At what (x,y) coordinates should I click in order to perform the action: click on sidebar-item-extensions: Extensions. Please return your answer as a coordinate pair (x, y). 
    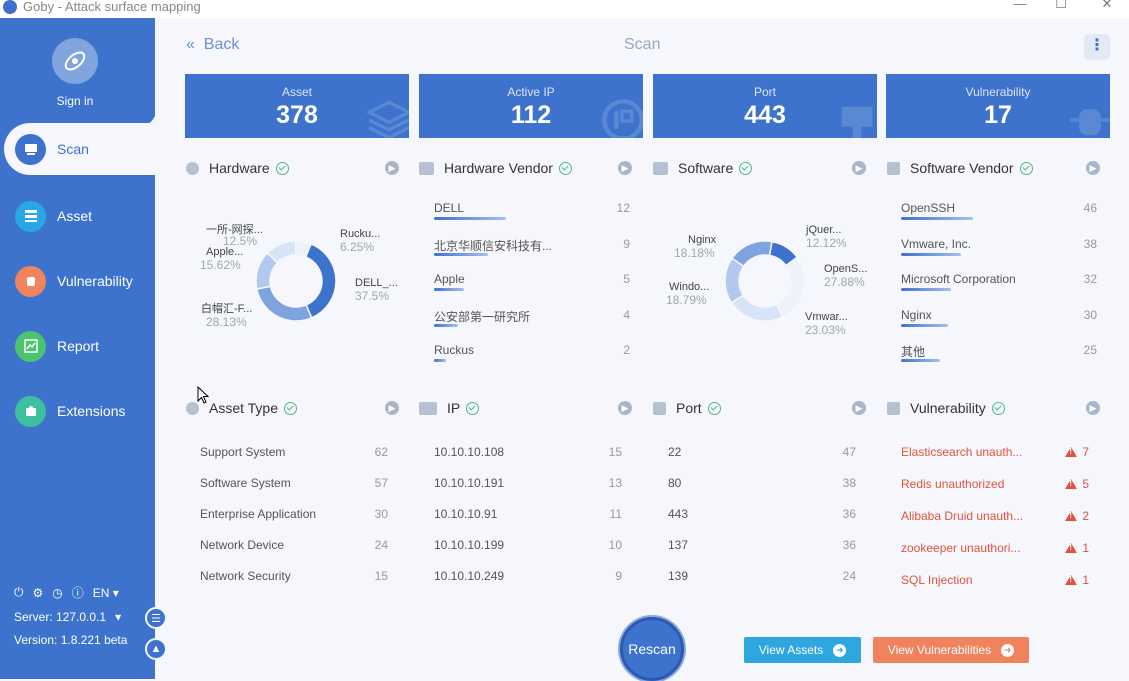
    Looking at the image, I should click on (77, 411).